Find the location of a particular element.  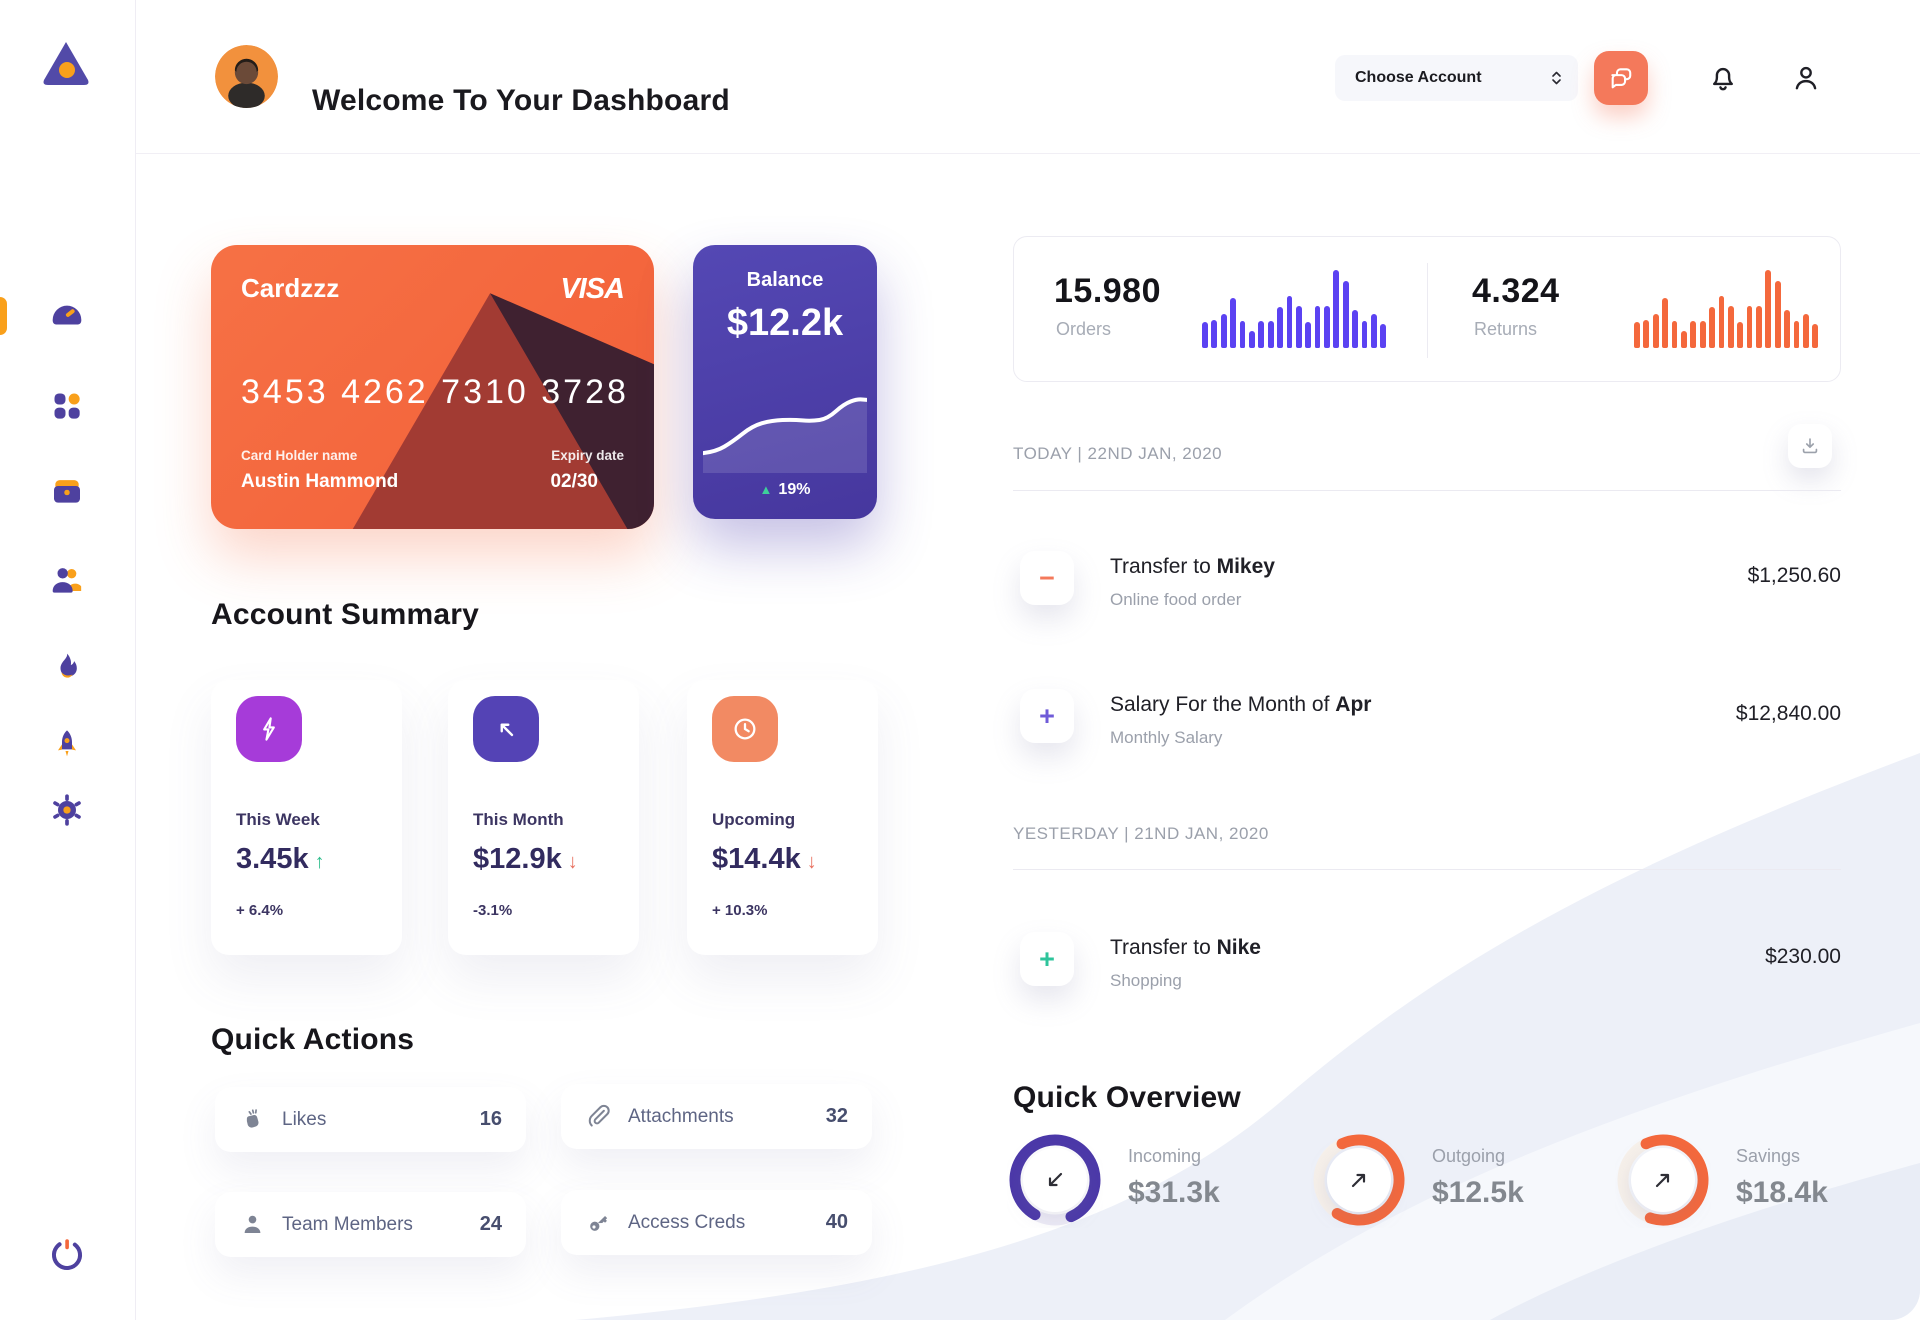

transaction-title: Transfer to Mikey is located at coordinates (1192, 566).